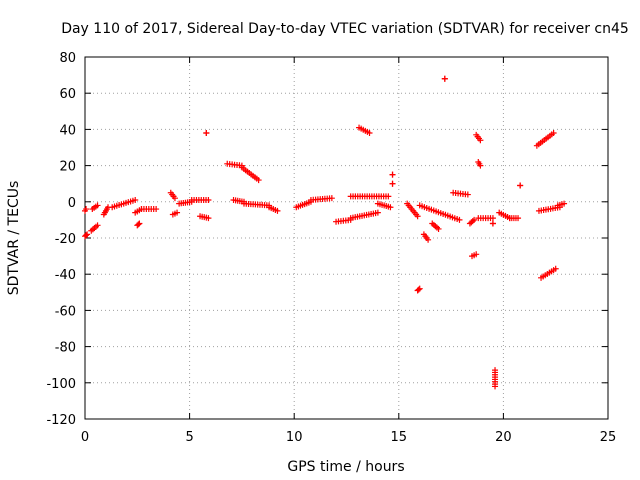 The width and height of the screenshot is (640, 480). I want to click on x-tick-label: 5, so click(189, 437).